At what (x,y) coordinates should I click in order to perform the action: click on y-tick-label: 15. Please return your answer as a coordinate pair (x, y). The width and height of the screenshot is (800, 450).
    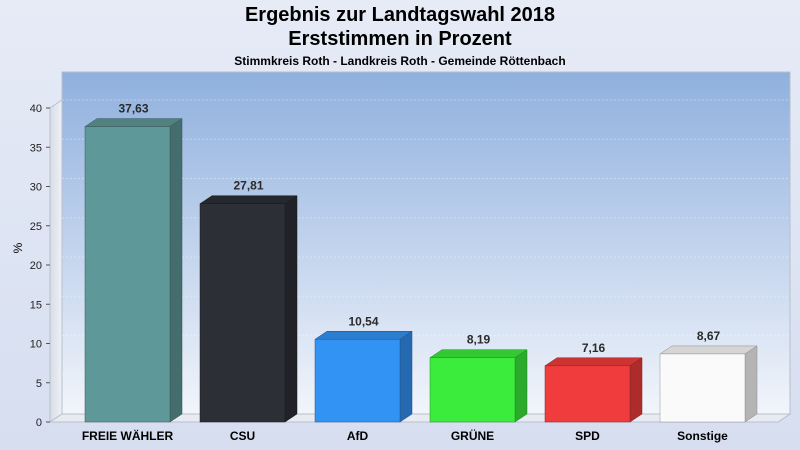
    Looking at the image, I should click on (36, 305).